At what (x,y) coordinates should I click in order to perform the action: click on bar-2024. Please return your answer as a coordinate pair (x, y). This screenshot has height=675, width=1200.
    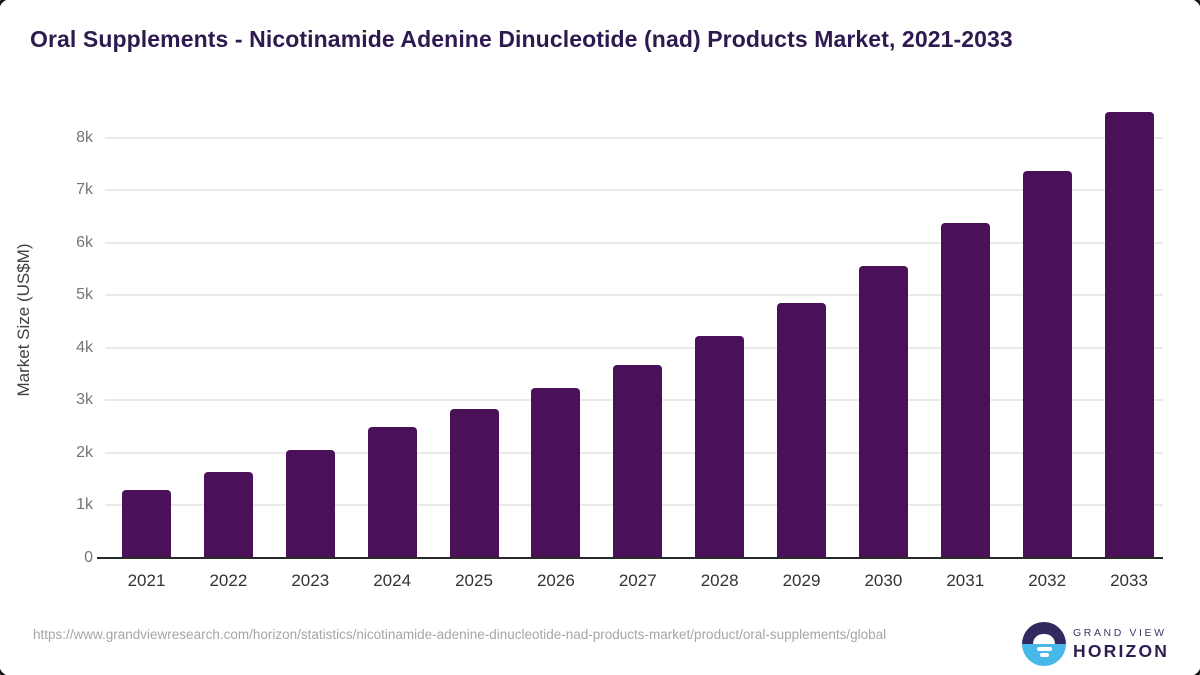
    Looking at the image, I should click on (392, 492).